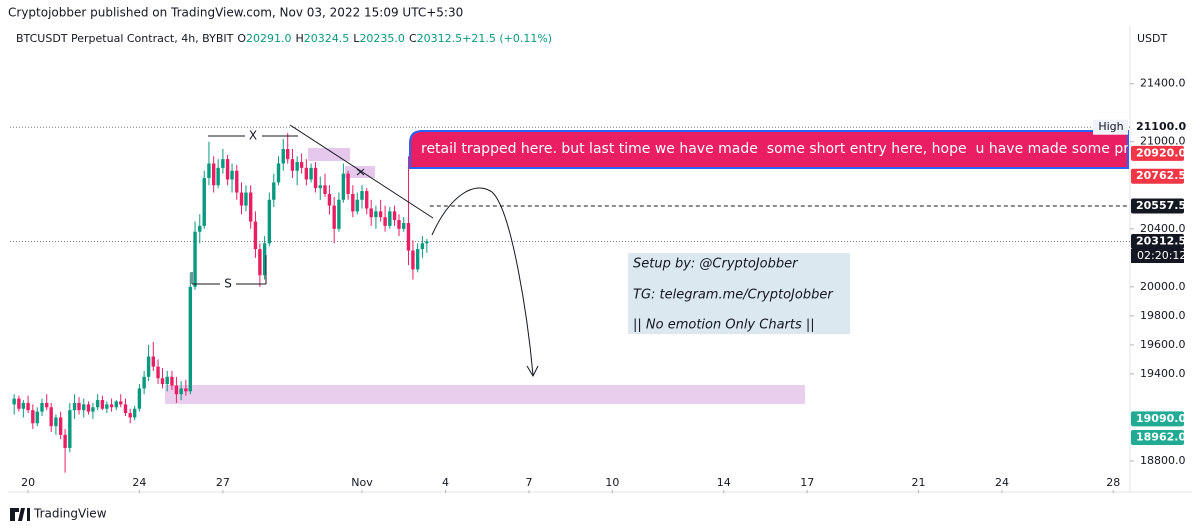 This screenshot has height=530, width=1200. What do you see at coordinates (20, 514) in the screenshot?
I see `logo` at bounding box center [20, 514].